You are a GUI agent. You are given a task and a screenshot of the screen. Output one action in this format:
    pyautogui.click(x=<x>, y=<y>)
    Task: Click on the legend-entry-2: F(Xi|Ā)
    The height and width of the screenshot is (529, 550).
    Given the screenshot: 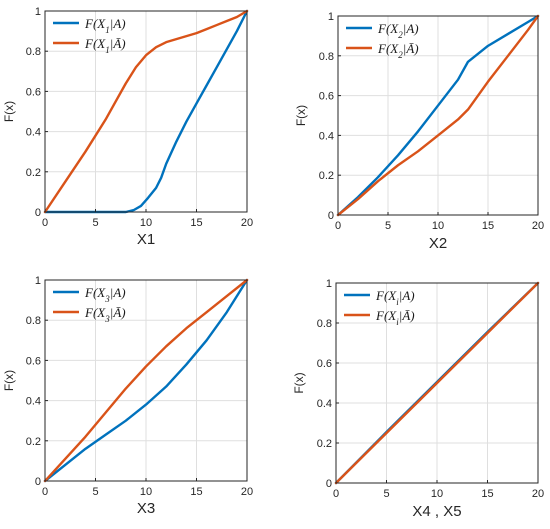 What is the action you would take?
    pyautogui.click(x=395, y=317)
    